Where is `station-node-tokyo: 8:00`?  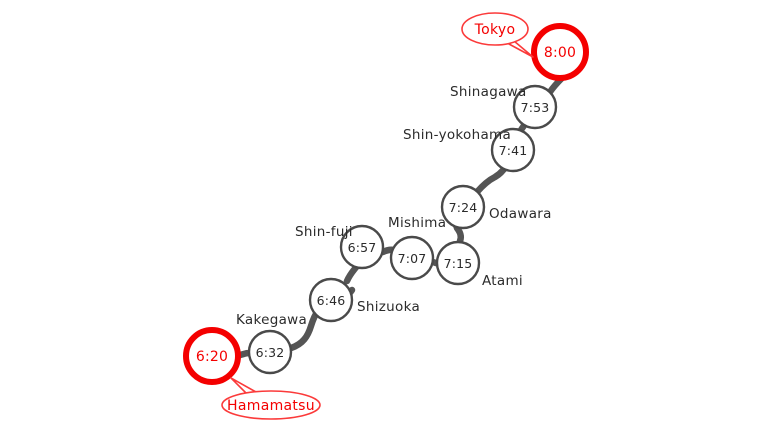 station-node-tokyo: 8:00 is located at coordinates (560, 52).